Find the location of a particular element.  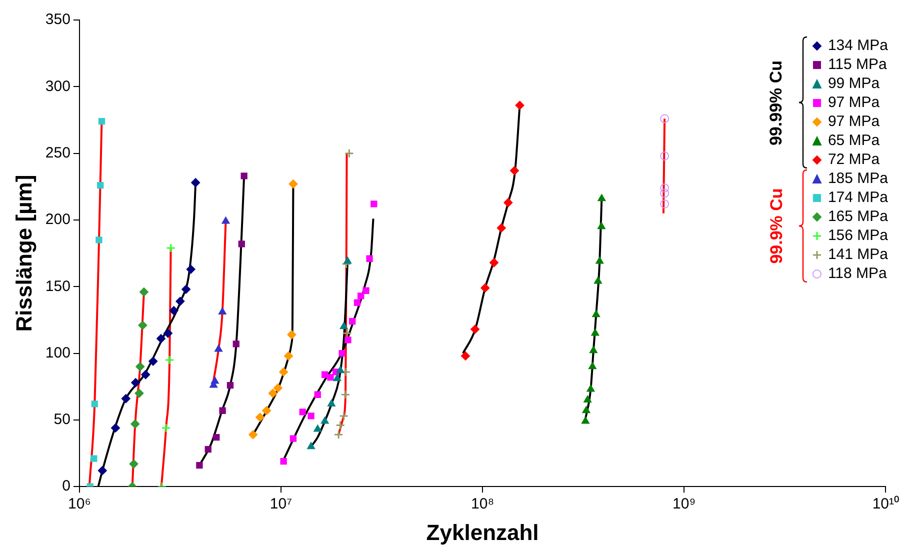

legend-label: 174 MPa is located at coordinates (858, 197).